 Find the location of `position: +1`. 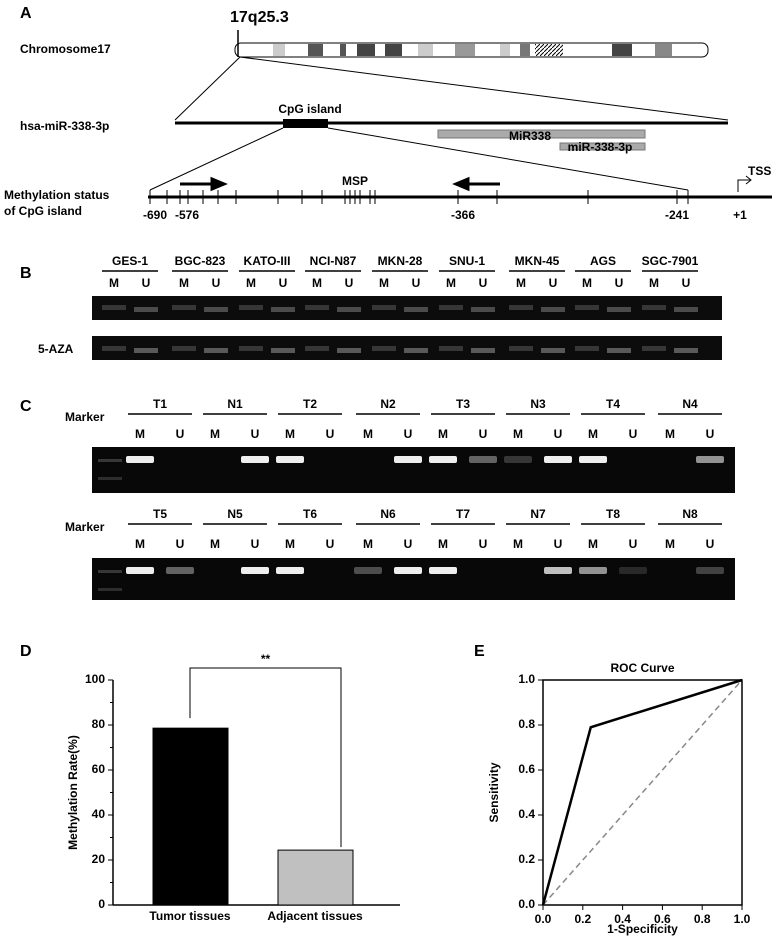

position: +1 is located at coordinates (740, 215).